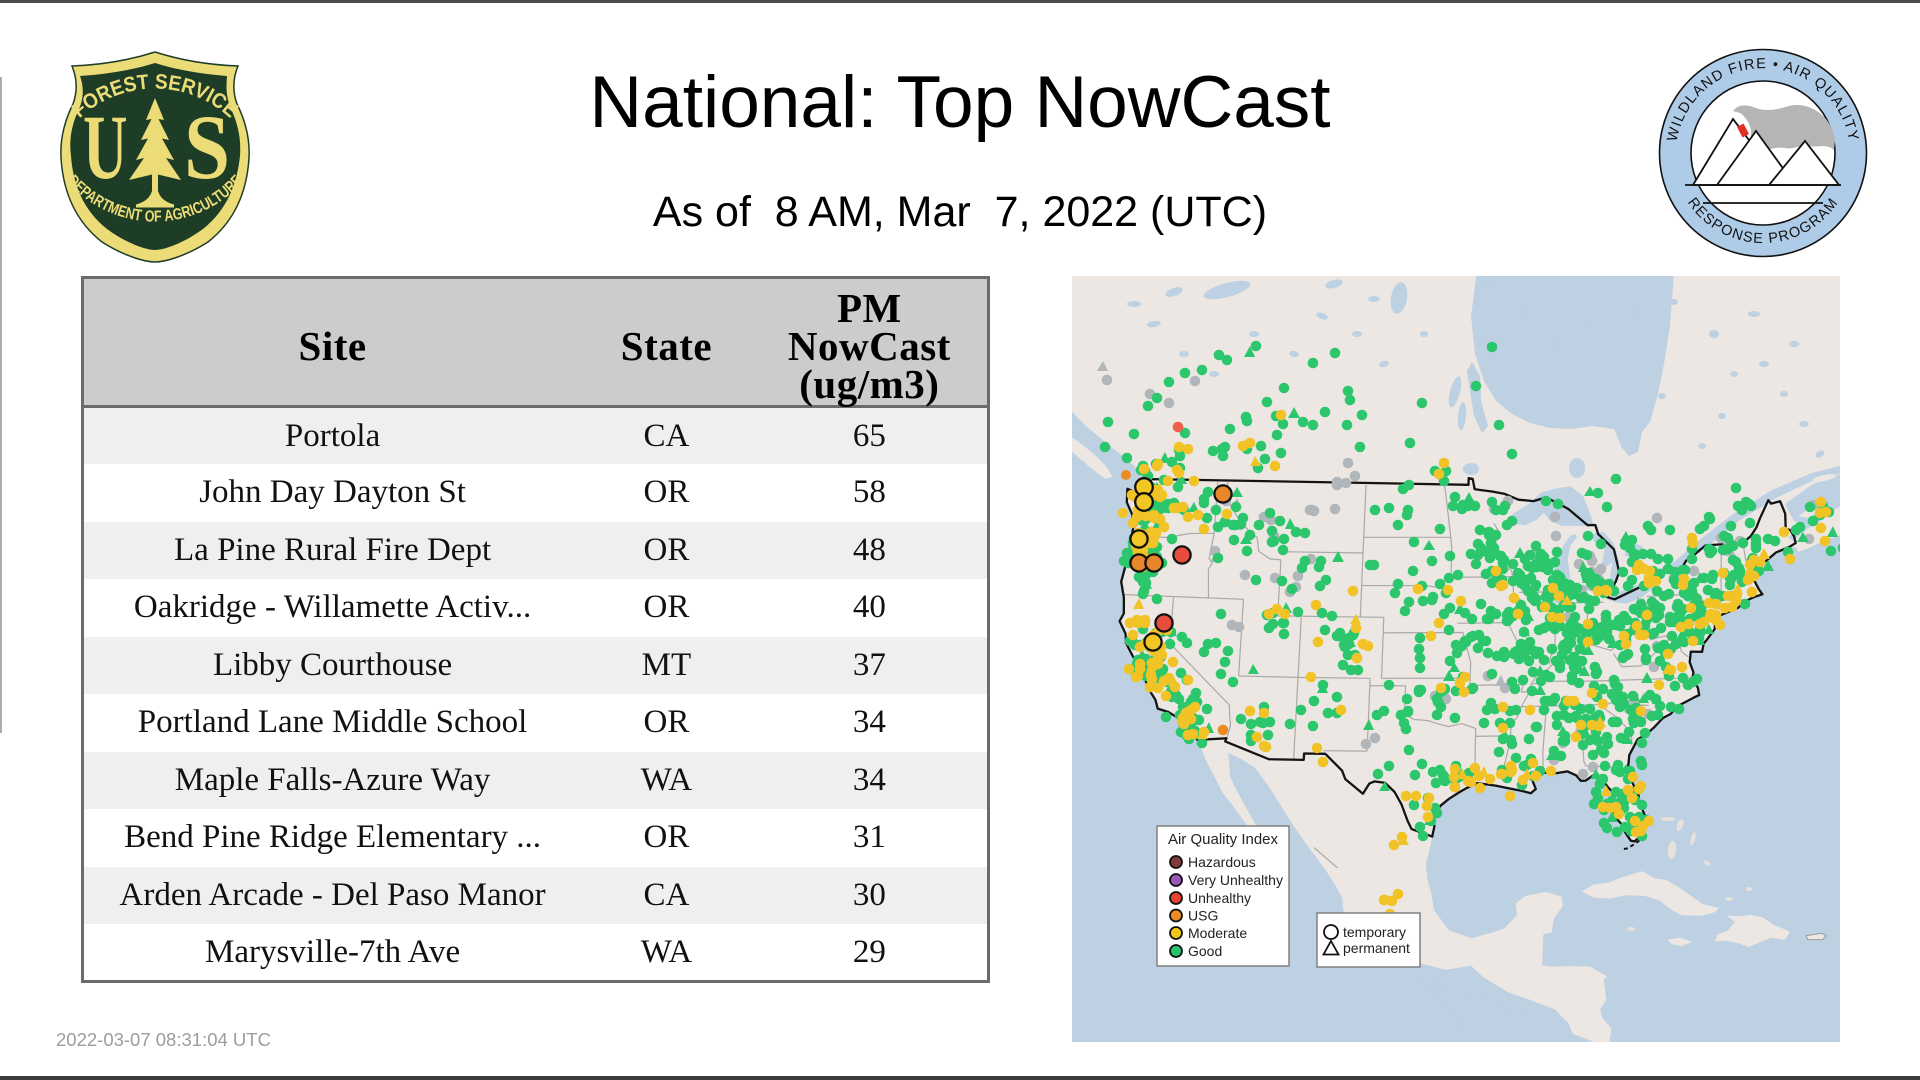 This screenshot has height=1080, width=1920. Describe the element at coordinates (1222, 862) in the screenshot. I see `svg-text: Hazardous` at that location.